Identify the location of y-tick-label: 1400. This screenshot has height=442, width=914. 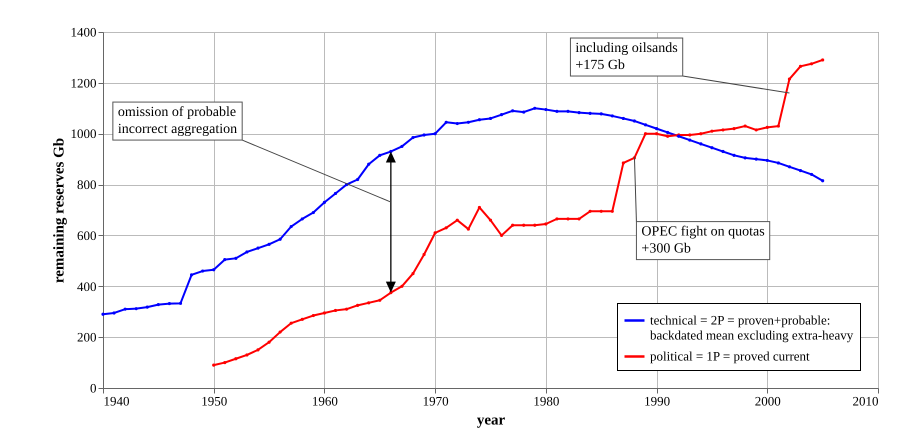
(83, 32).